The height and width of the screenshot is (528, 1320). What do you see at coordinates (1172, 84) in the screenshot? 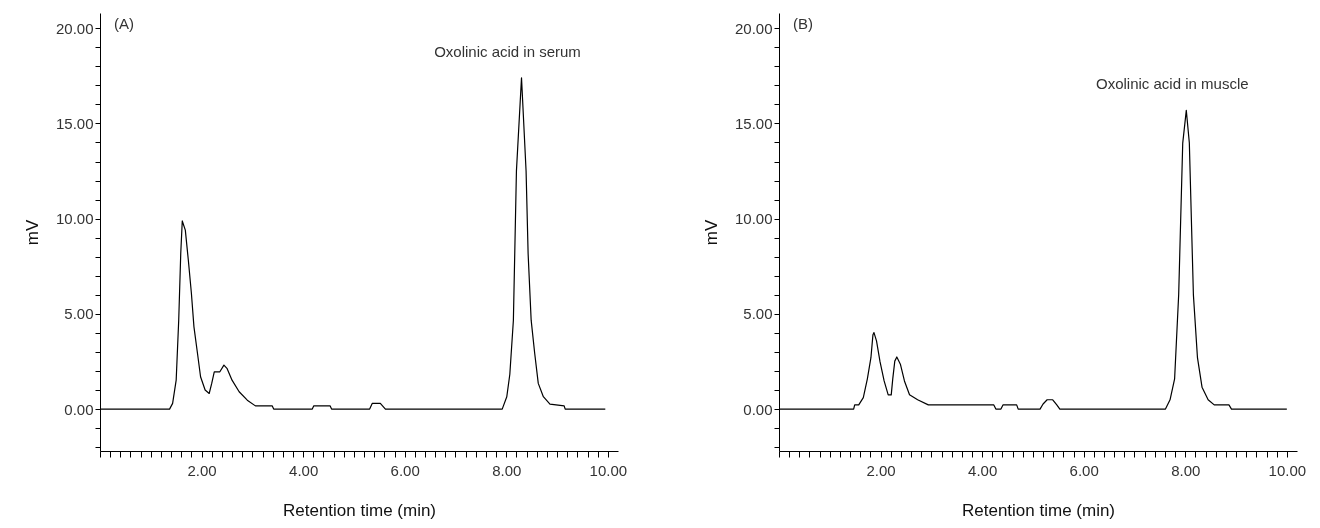
I see `annotation: Oxolinic acid in muscle` at bounding box center [1172, 84].